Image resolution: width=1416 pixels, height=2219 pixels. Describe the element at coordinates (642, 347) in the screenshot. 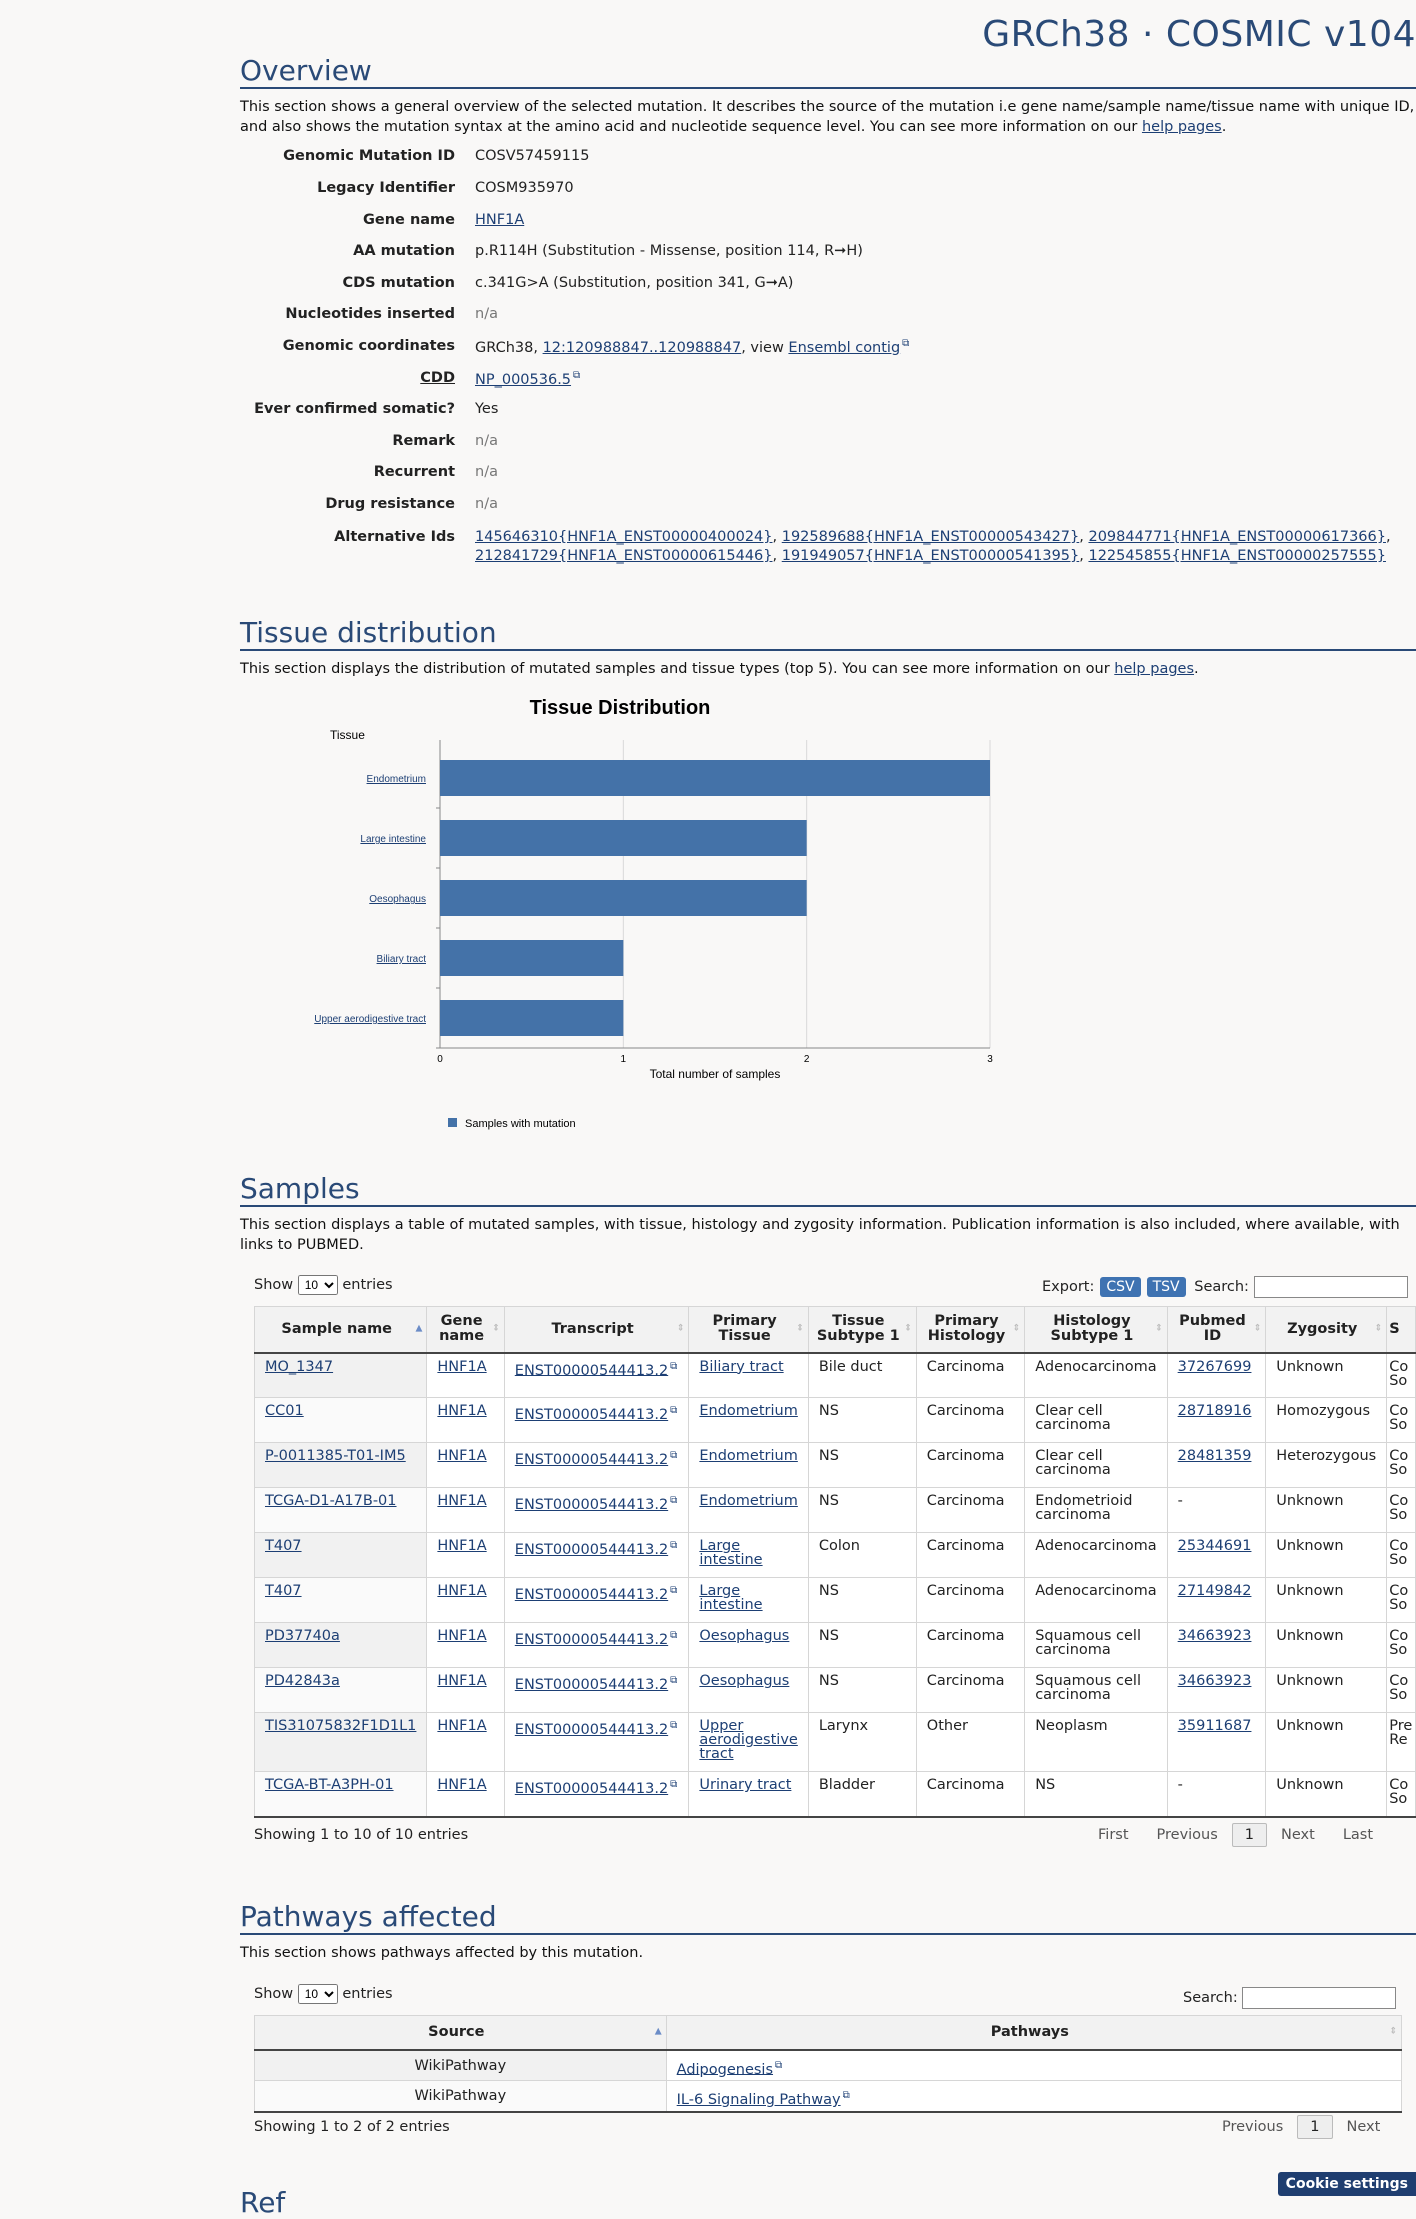

I see `genomic-coordinates-link: 12:120988847..120988847` at that location.